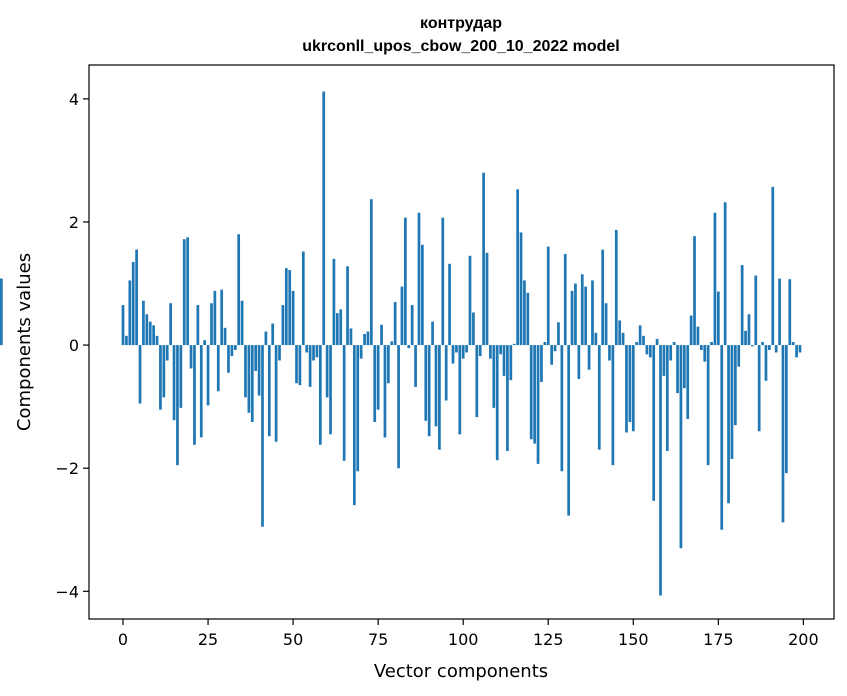 The image size is (847, 696). I want to click on y-tick-label: 0, so click(74, 345).